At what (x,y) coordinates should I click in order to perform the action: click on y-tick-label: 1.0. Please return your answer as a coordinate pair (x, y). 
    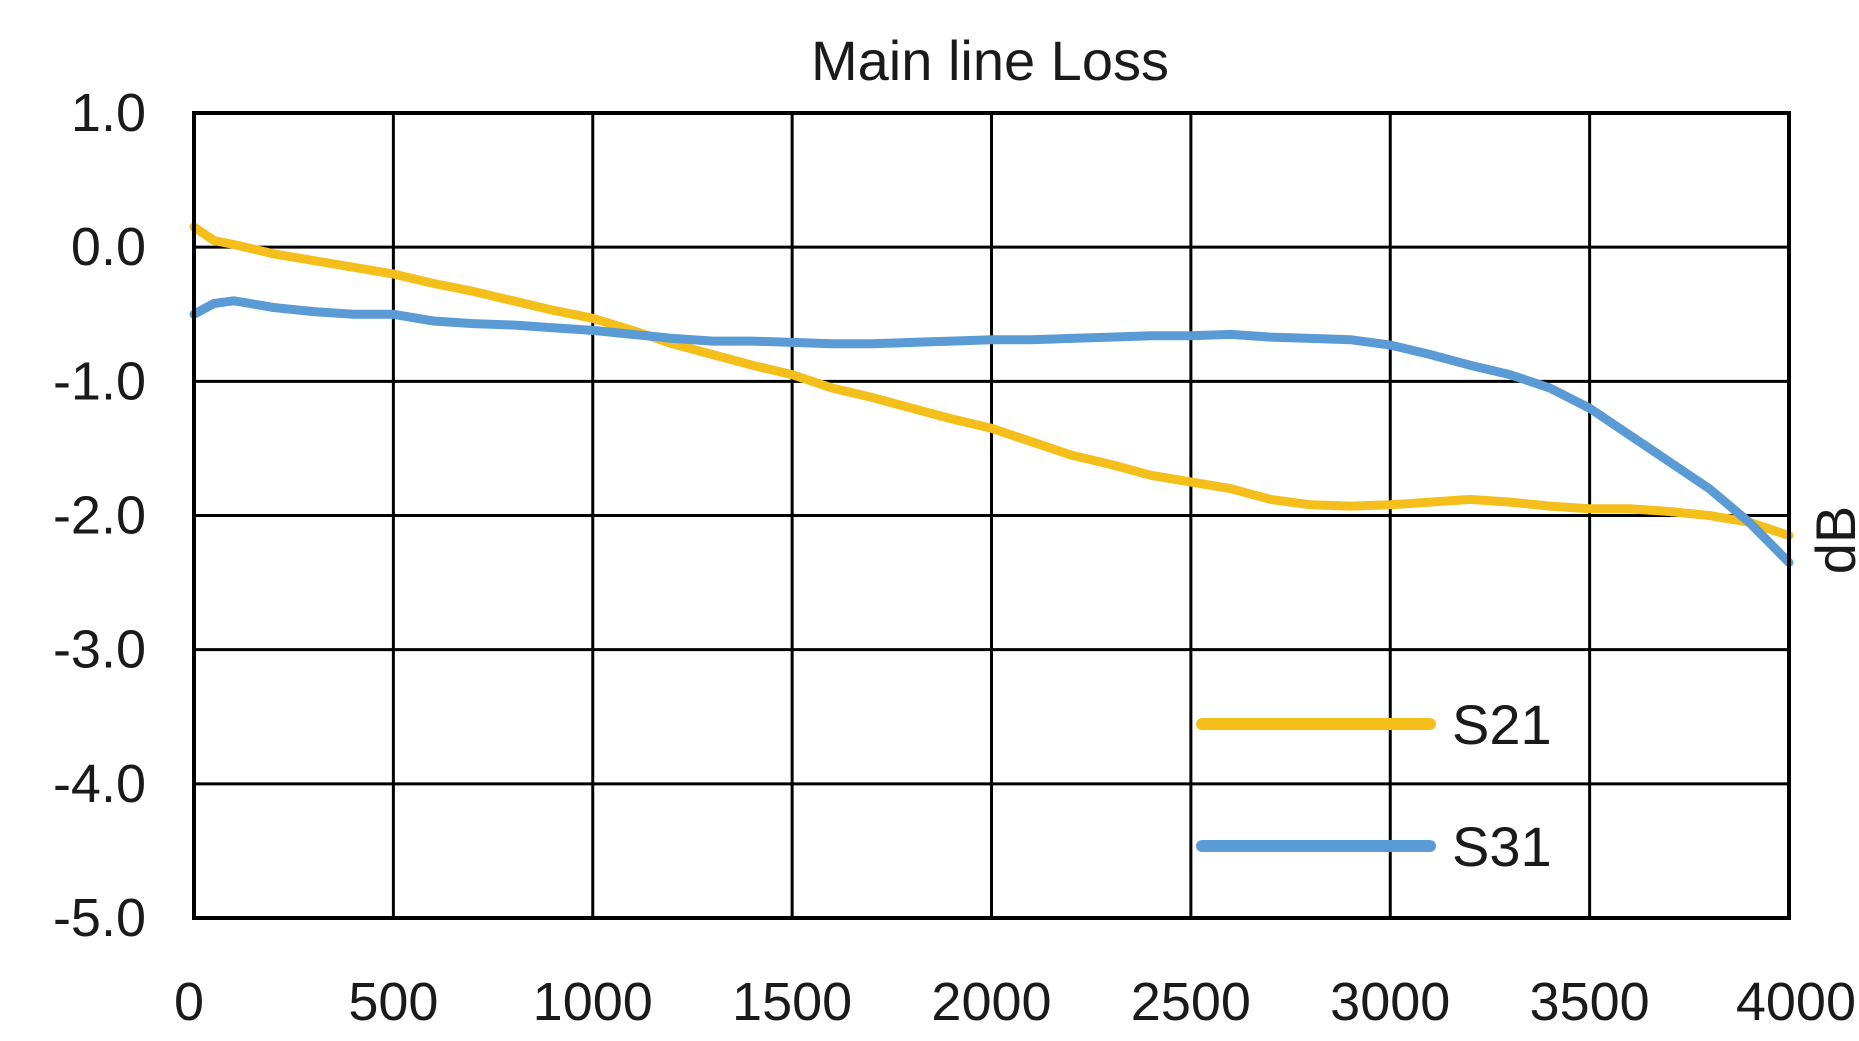
    Looking at the image, I should click on (108, 113).